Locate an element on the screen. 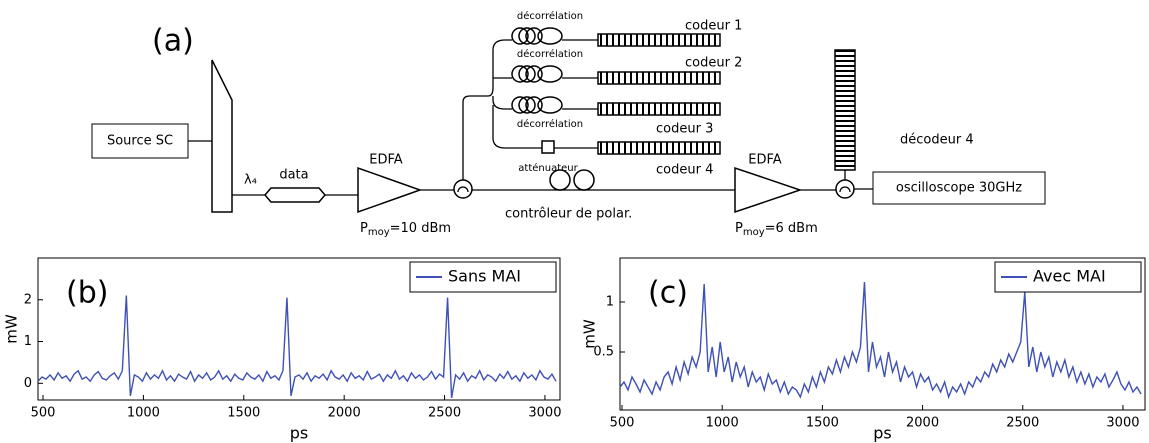 This screenshot has width=1149, height=443. panel-label: (a) is located at coordinates (173, 41).